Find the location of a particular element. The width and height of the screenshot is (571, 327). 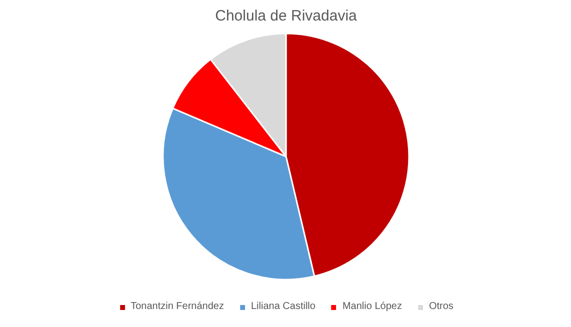

legend-label: Manlio López is located at coordinates (372, 306).